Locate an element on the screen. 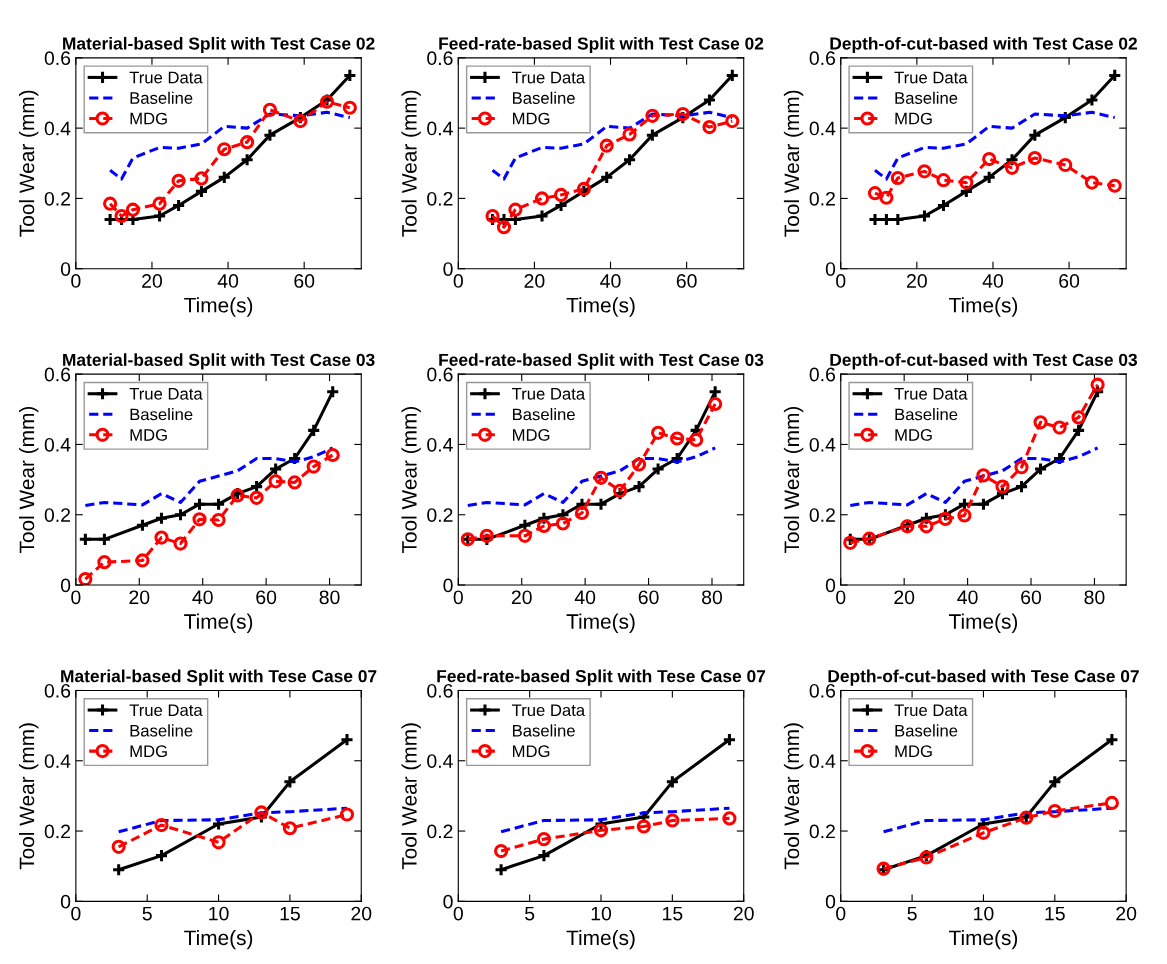 This screenshot has width=1167, height=964. x-tick-label: 10 is located at coordinates (601, 913).